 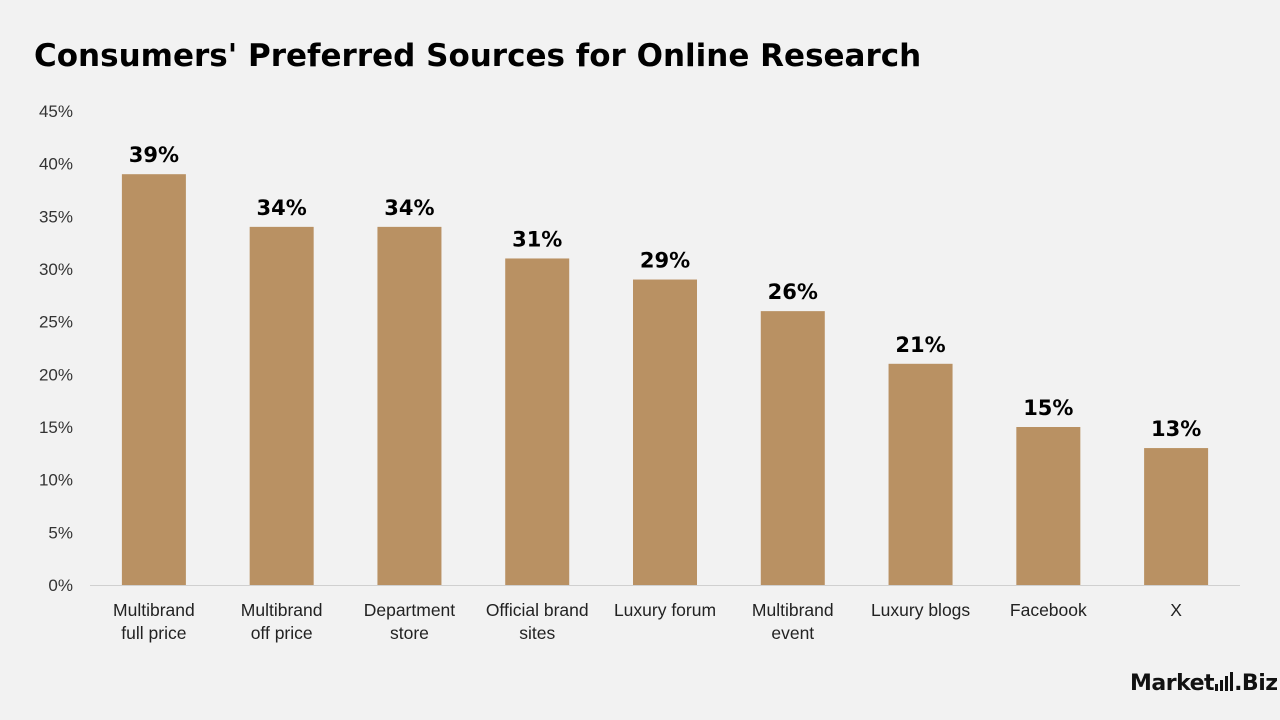 What do you see at coordinates (60, 585) in the screenshot?
I see `y-tick-label: 0%` at bounding box center [60, 585].